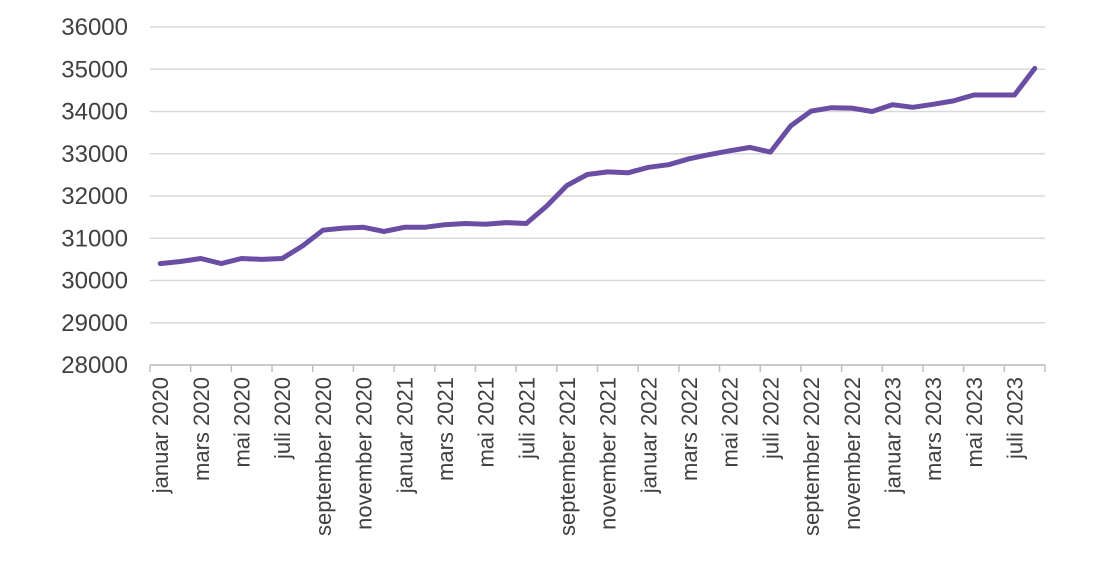 The image size is (1110, 588). Describe the element at coordinates (974, 422) in the screenshot. I see `x-tick-label: mai 2023` at that location.